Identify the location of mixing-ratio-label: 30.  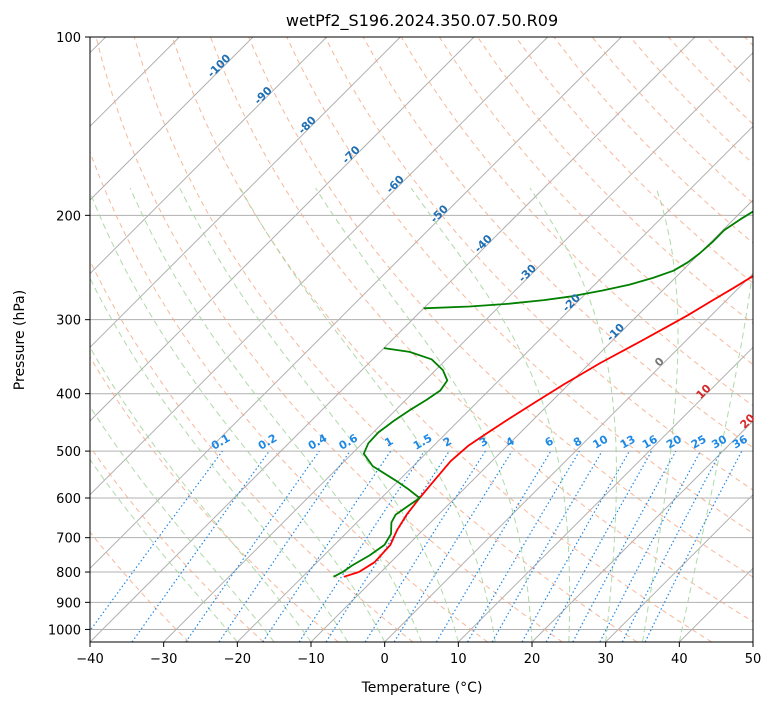
(719, 441).